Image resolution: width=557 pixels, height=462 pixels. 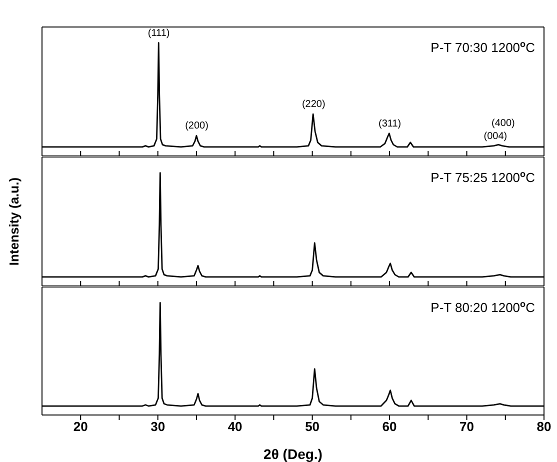 What do you see at coordinates (158, 426) in the screenshot?
I see `x-tick-label: 30` at bounding box center [158, 426].